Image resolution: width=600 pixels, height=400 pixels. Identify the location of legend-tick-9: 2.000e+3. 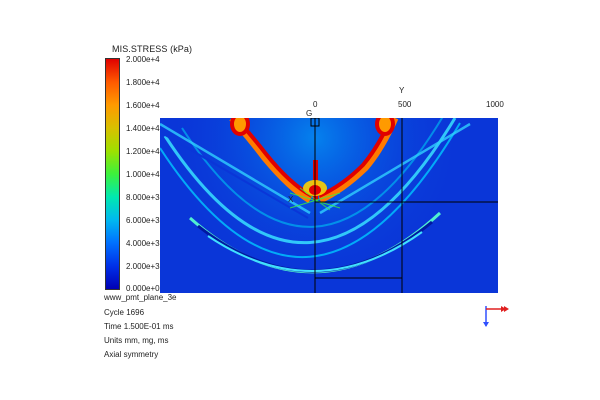
(143, 266).